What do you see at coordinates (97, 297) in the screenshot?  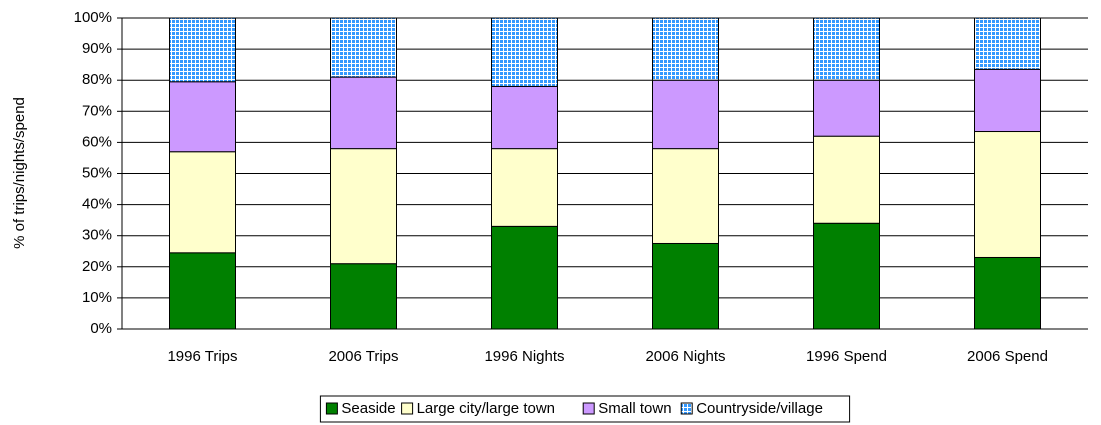 I see `y-tick-label: 10%` at bounding box center [97, 297].